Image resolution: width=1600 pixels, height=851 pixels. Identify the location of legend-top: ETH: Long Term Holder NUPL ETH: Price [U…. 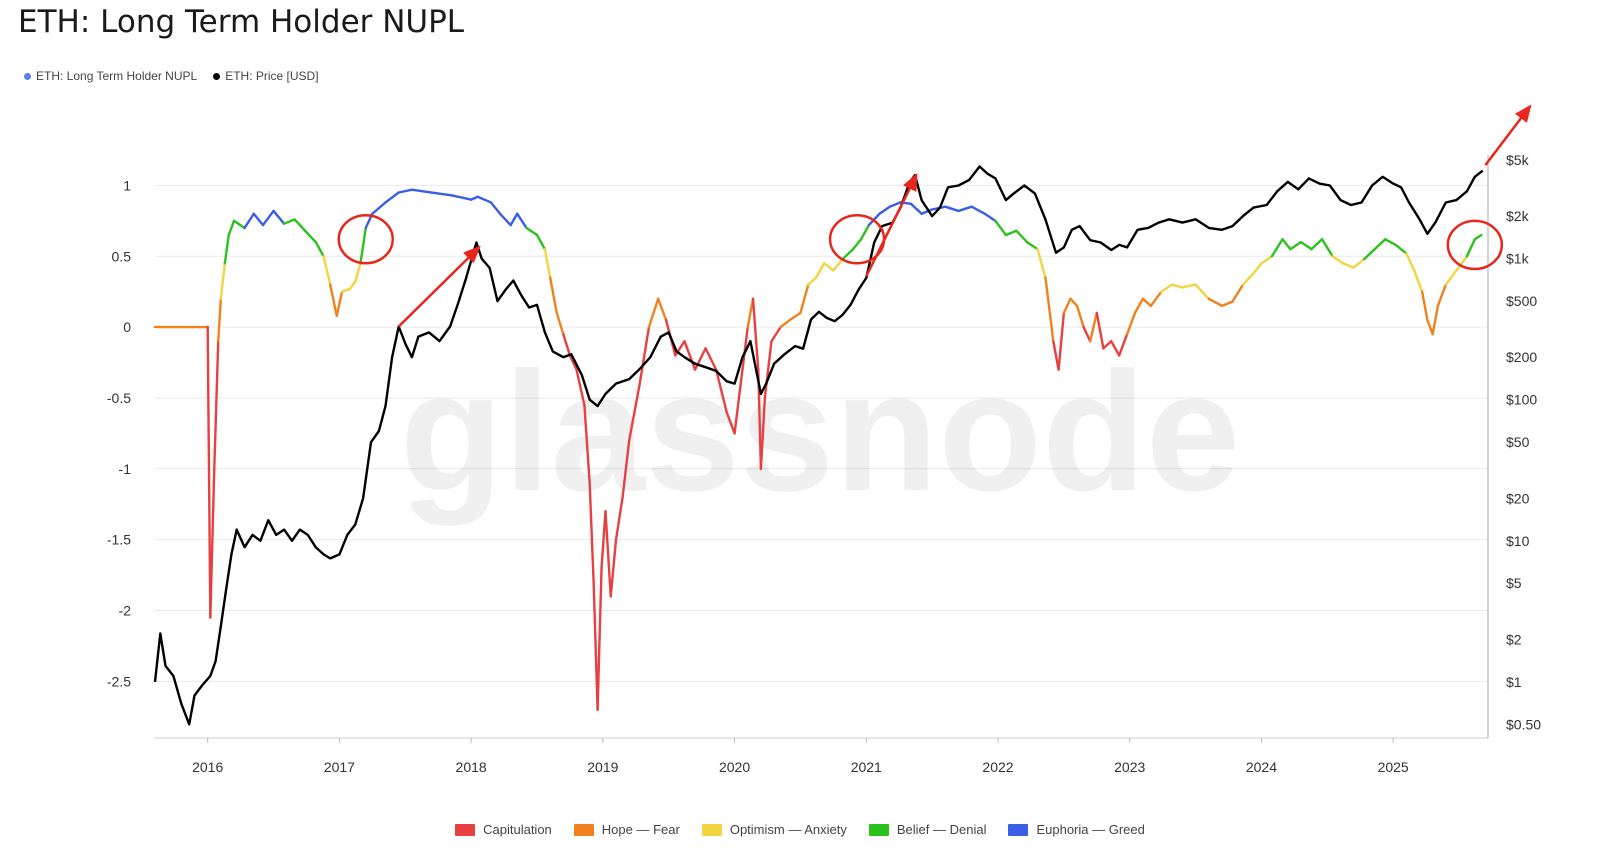
(171, 76).